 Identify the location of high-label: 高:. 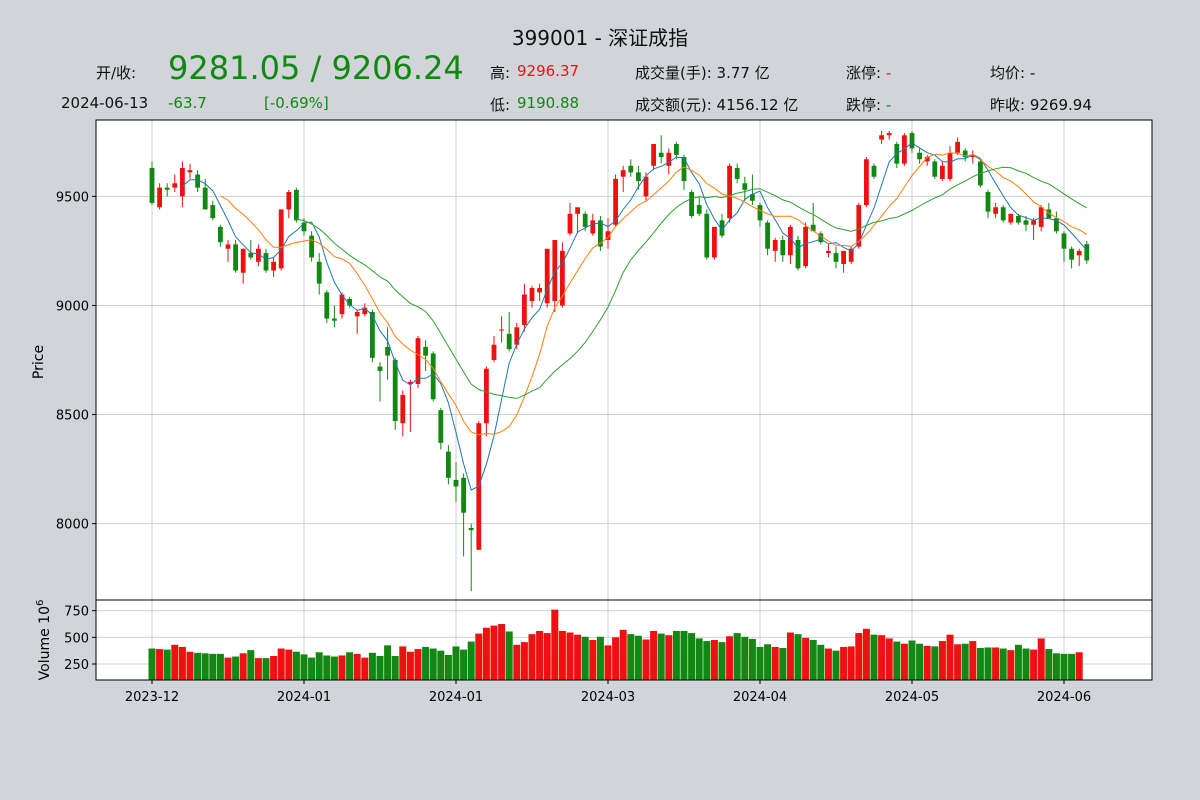
(500, 73).